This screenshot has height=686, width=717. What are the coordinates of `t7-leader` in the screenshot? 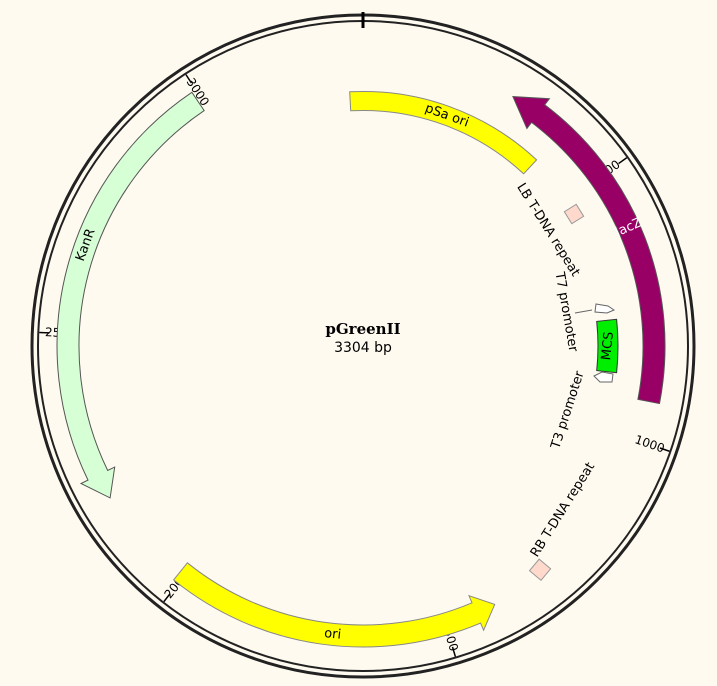 It's located at (583, 311).